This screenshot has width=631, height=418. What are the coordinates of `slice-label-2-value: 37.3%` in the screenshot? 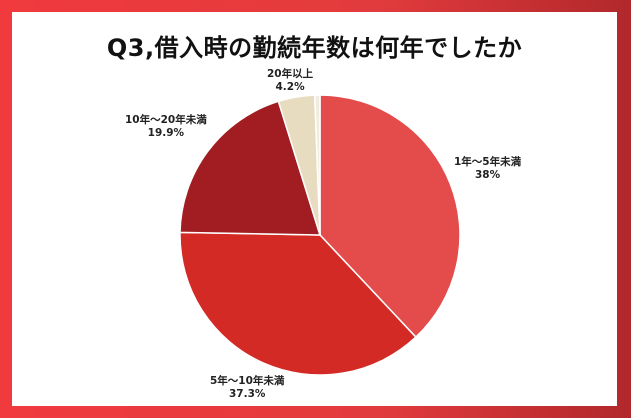 It's located at (247, 394).